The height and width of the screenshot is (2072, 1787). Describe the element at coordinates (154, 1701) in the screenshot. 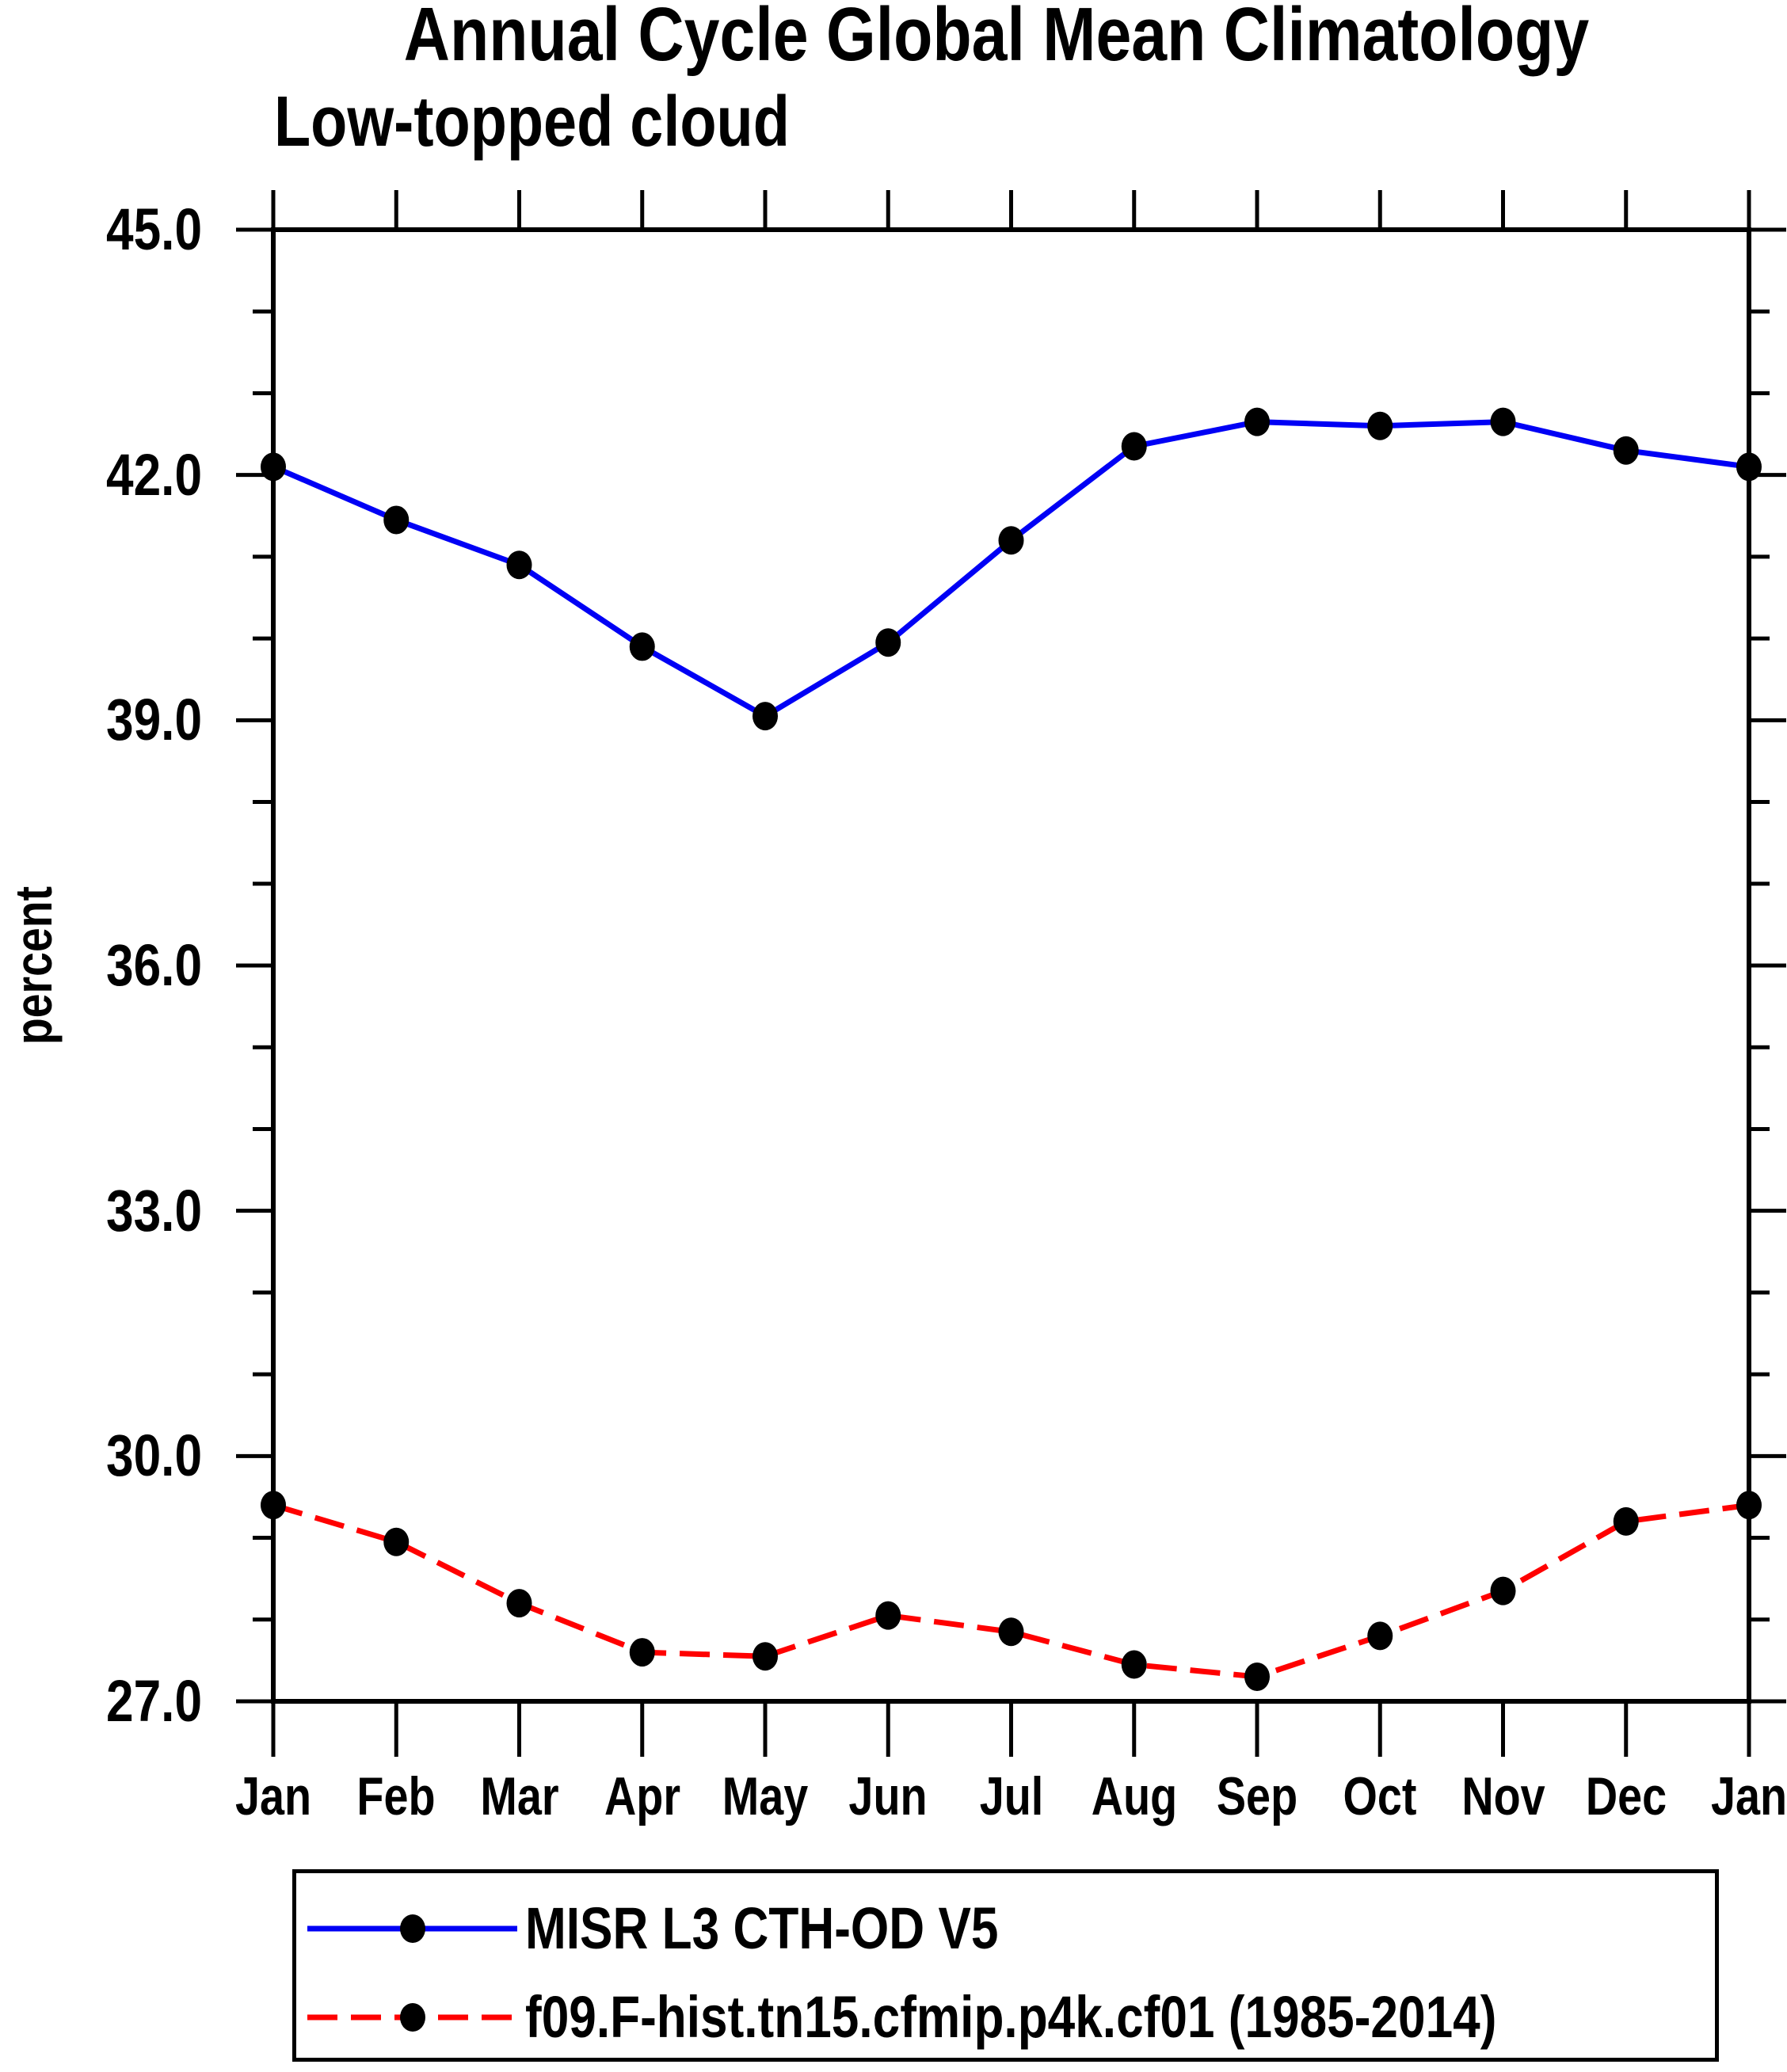

I see `y-tick-label: 27.0` at that location.